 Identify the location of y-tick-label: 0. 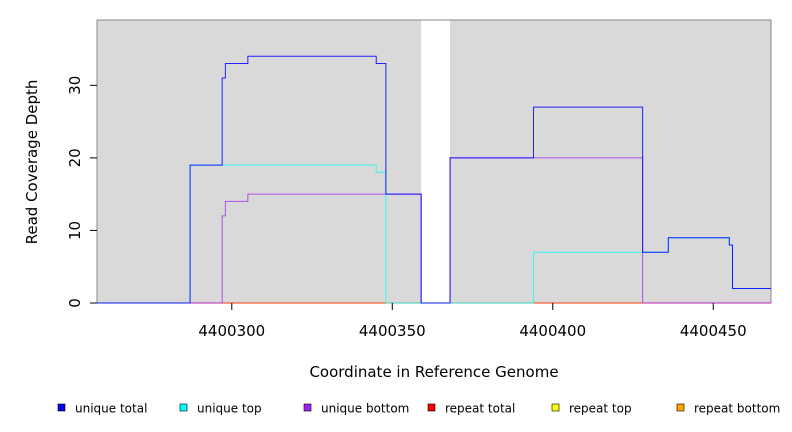
(75, 303).